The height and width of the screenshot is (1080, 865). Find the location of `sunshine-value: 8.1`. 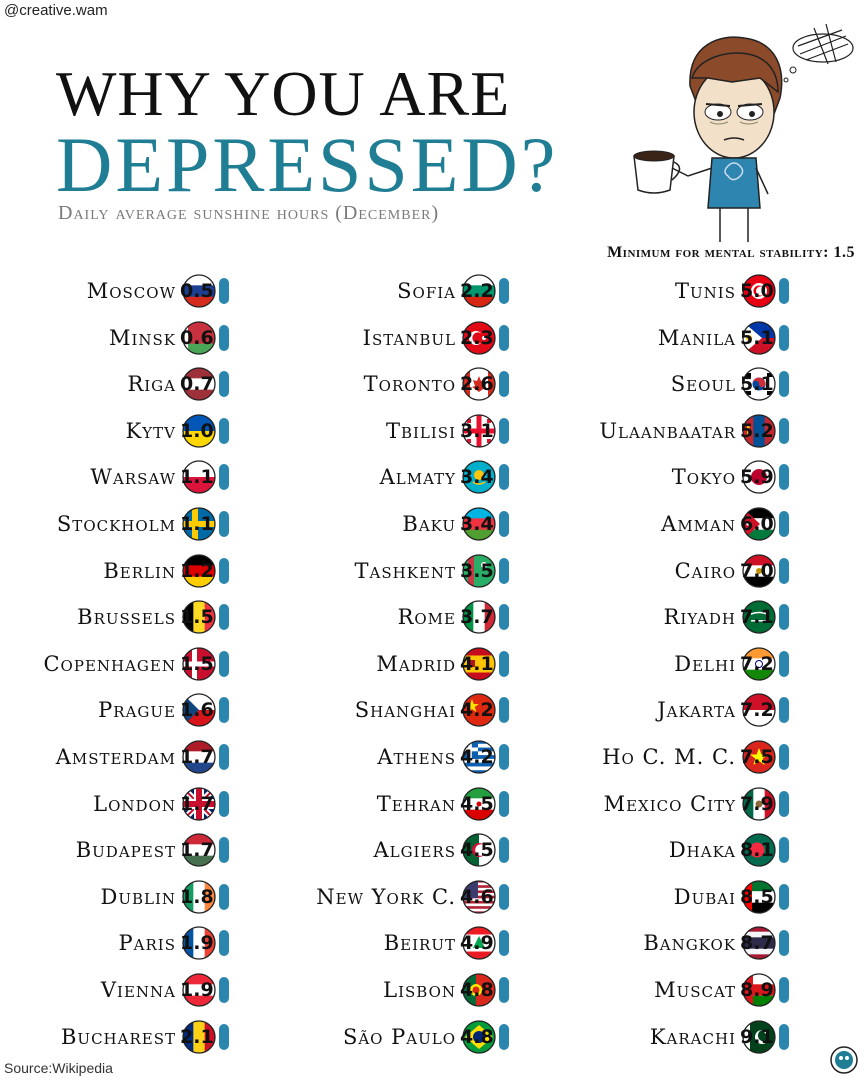

sunshine-value: 8.1 is located at coordinates (757, 850).